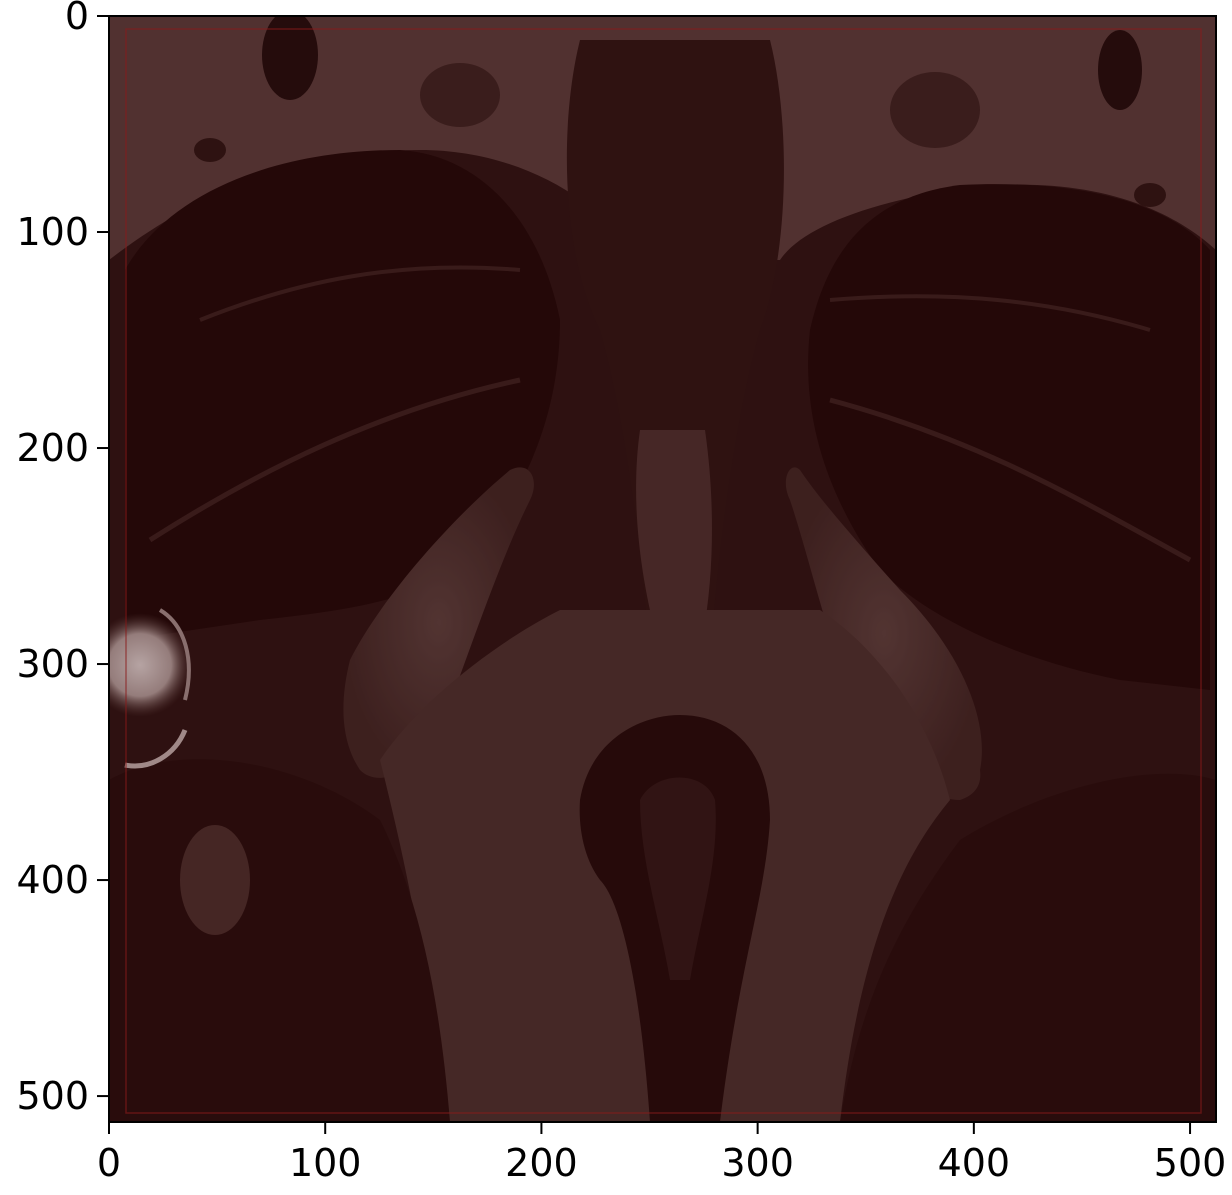  What do you see at coordinates (661, 1153) in the screenshot?
I see `x-axis: 0 100 200 300 400 500` at bounding box center [661, 1153].